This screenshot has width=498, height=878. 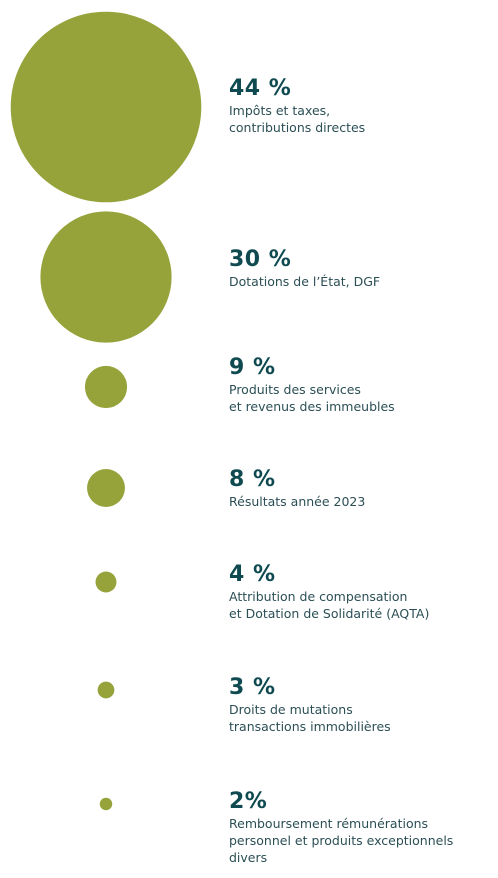 What do you see at coordinates (248, 801) in the screenshot?
I see `value-label: 2%` at bounding box center [248, 801].